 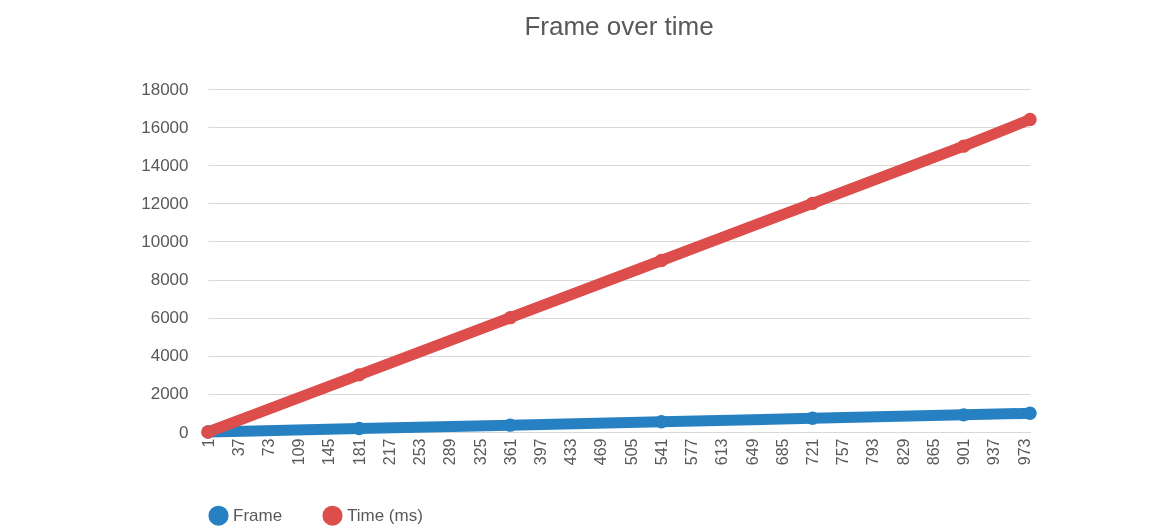 What do you see at coordinates (782, 452) in the screenshot?
I see `x-tick-label: 685` at bounding box center [782, 452].